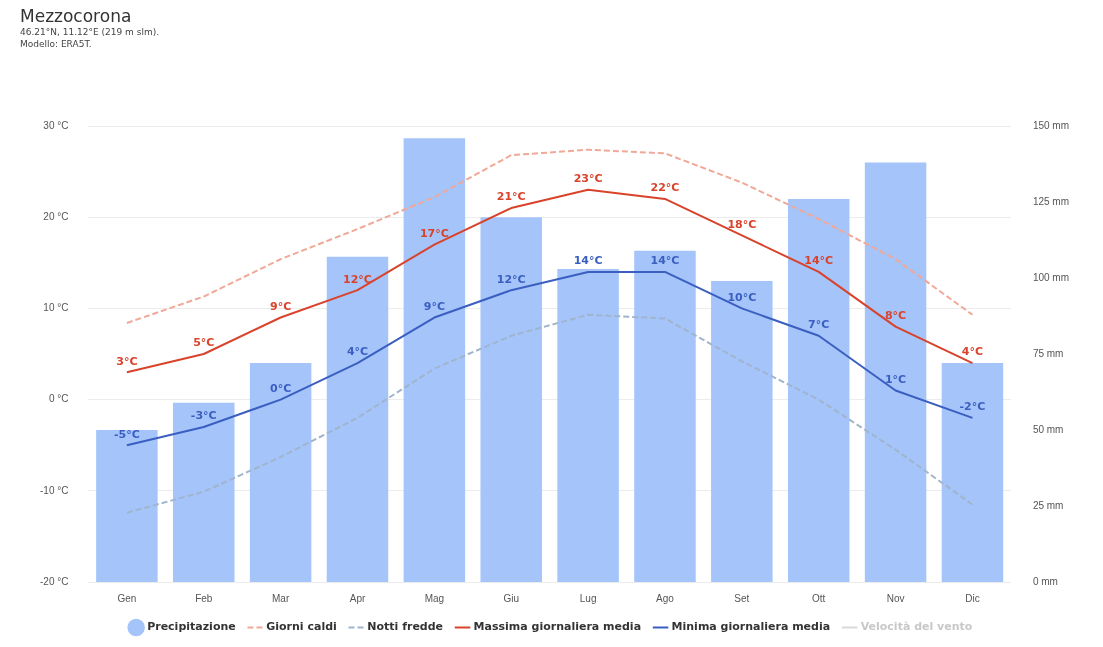  I want to click on data-label: 18°C, so click(742, 224).